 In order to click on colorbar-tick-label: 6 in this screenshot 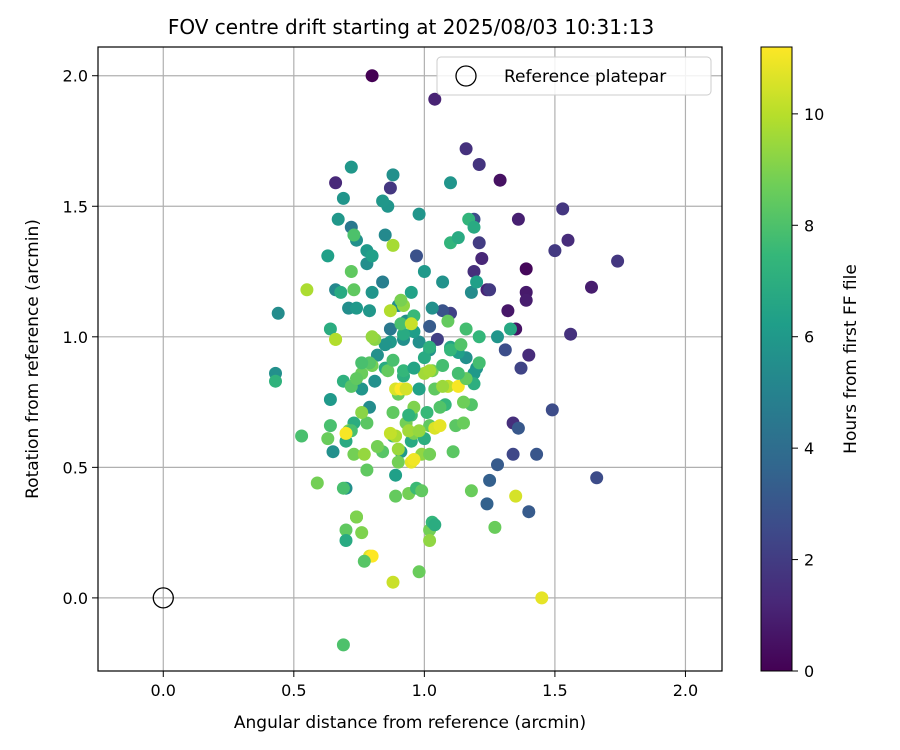, I will do `click(809, 337)`.